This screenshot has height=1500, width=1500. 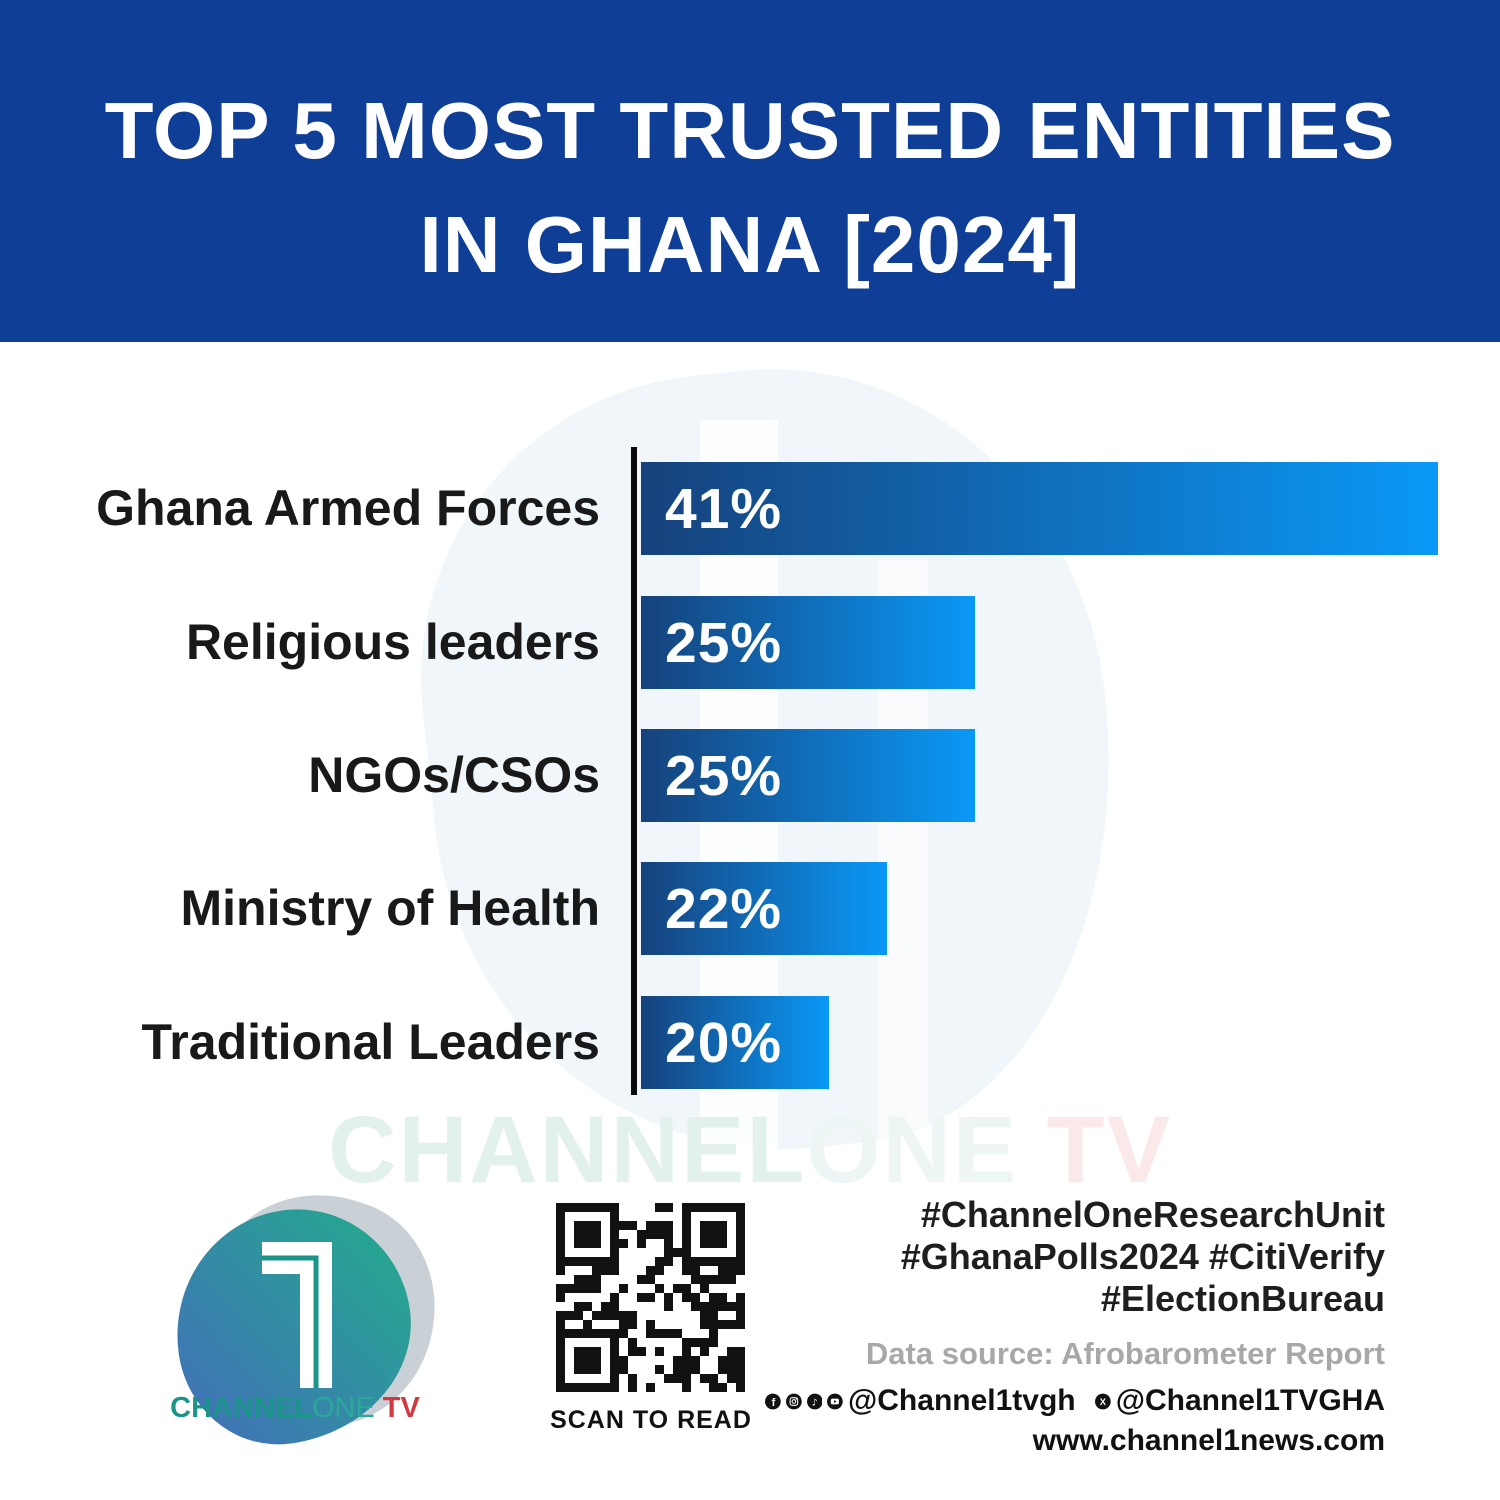 What do you see at coordinates (401, 1408) in the screenshot?
I see `wordmark-tv: TV` at bounding box center [401, 1408].